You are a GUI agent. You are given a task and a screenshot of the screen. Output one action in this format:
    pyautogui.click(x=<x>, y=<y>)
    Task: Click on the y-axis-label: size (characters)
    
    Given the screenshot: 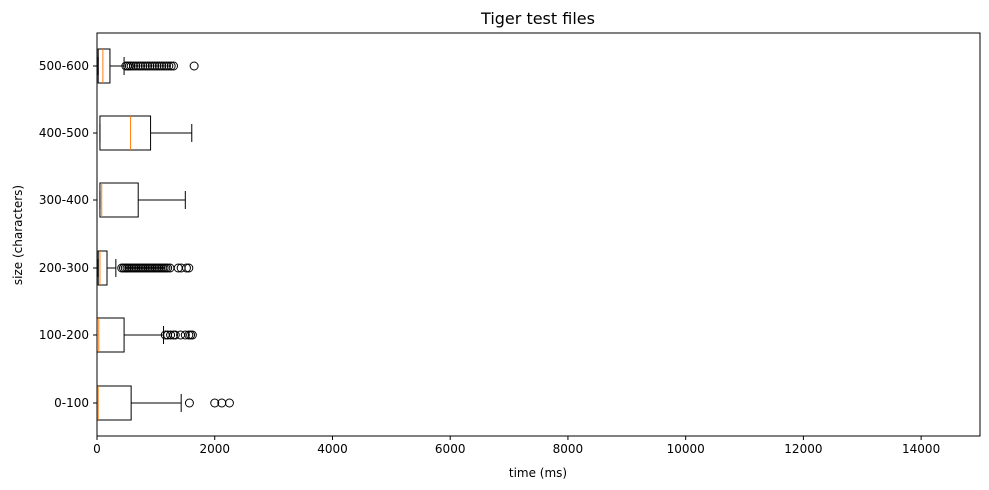 What is the action you would take?
    pyautogui.click(x=18, y=235)
    